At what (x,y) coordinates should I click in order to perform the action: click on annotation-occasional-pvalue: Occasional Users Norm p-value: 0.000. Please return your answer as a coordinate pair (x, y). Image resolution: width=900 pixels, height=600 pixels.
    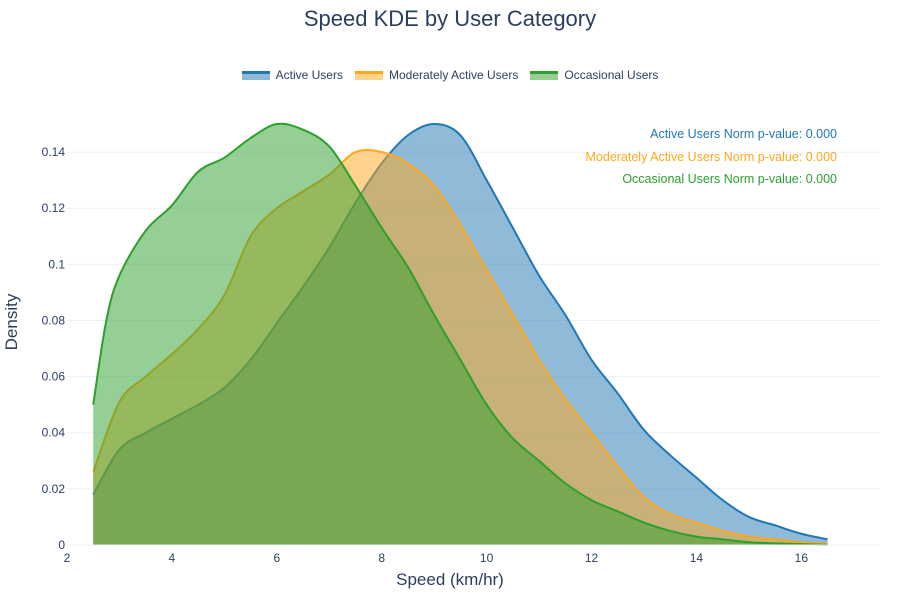
    Looking at the image, I should click on (729, 179).